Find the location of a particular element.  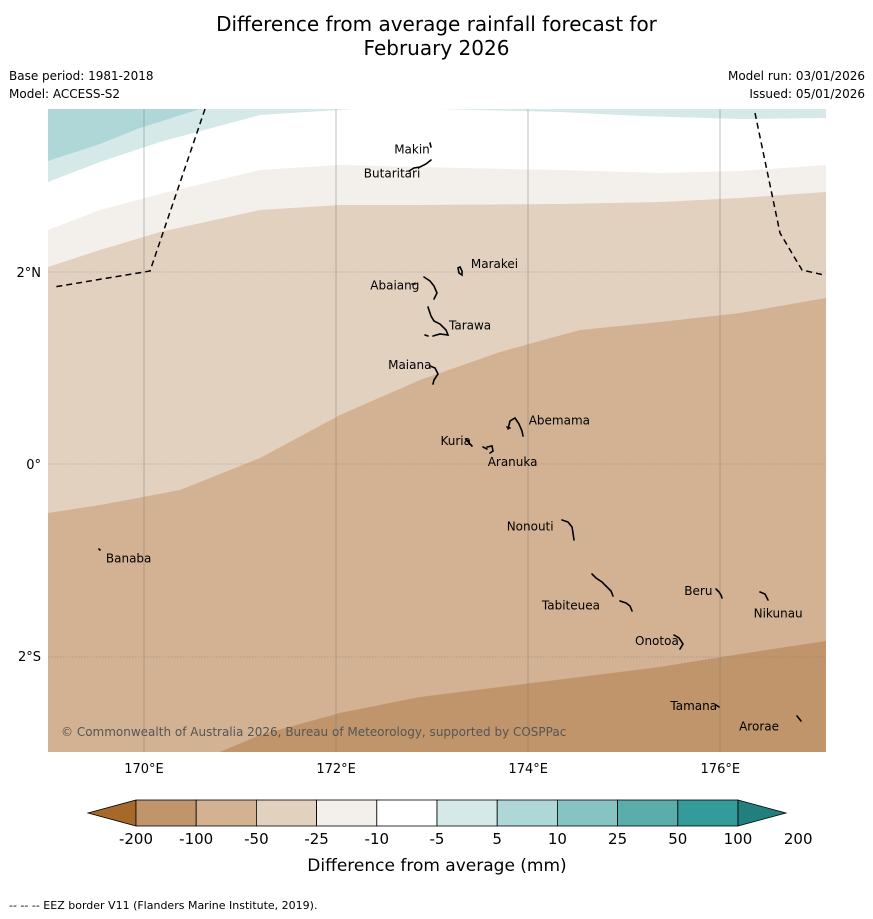

island-tamana is located at coordinates (717, 706).